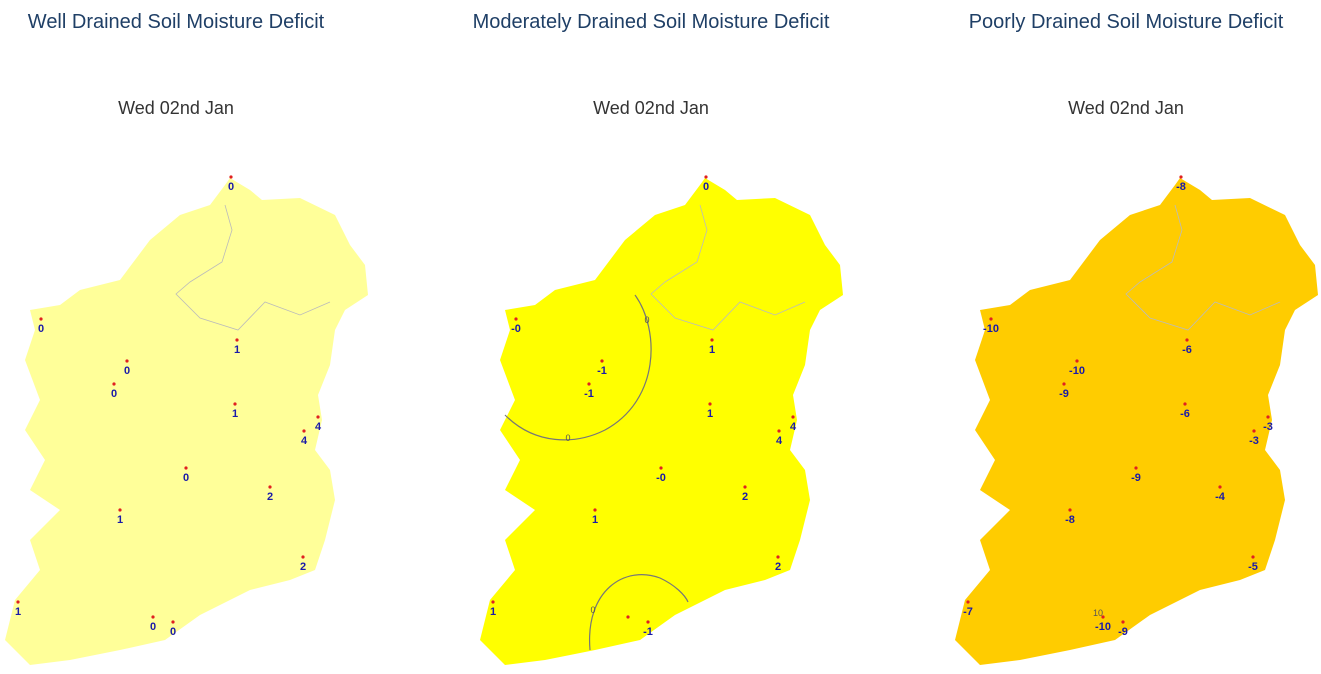 The image size is (1321, 674). What do you see at coordinates (968, 612) in the screenshot?
I see `station-value: -7` at bounding box center [968, 612].